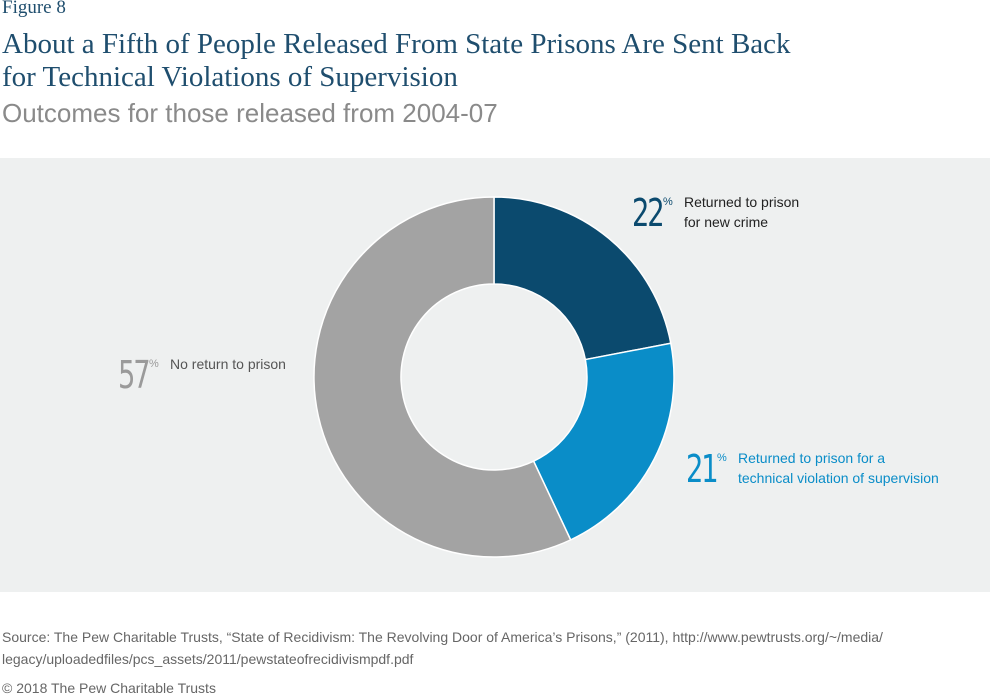 Image resolution: width=990 pixels, height=700 pixels. What do you see at coordinates (648, 213) in the screenshot?
I see `value-label: 22` at bounding box center [648, 213].